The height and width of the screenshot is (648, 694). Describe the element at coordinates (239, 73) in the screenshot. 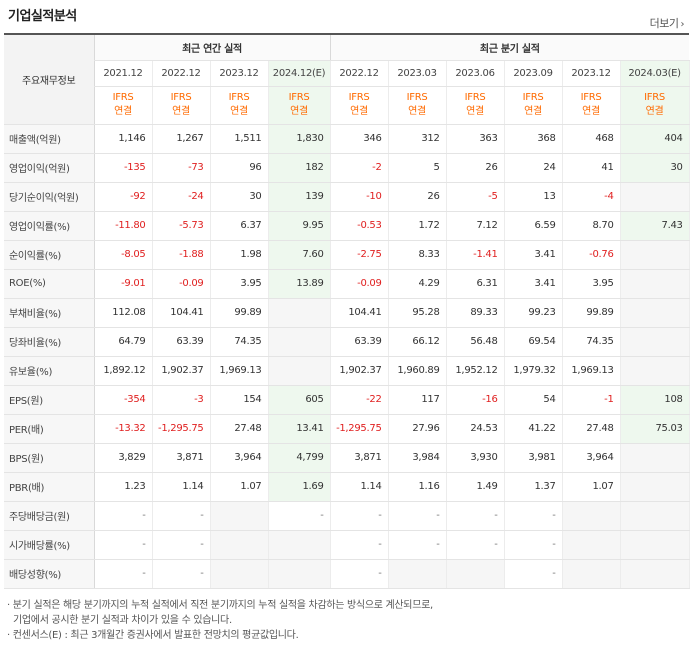

I see `period-annual-2: 2023.12` at that location.